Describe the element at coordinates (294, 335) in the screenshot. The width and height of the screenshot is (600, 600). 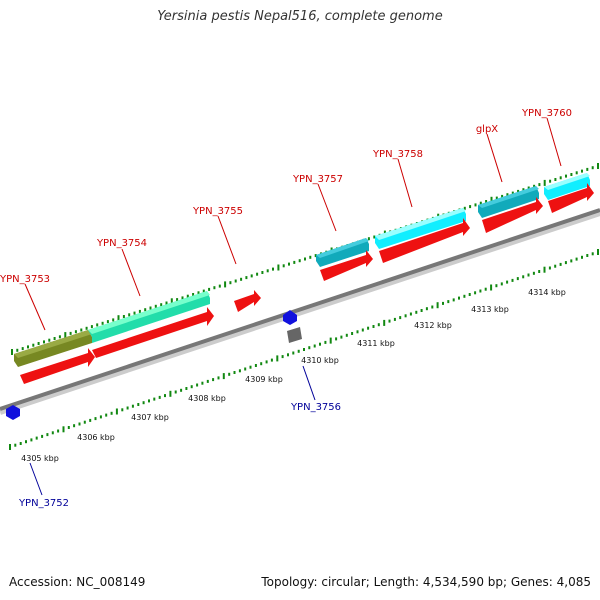
I see `gene-bar-gray` at that location.